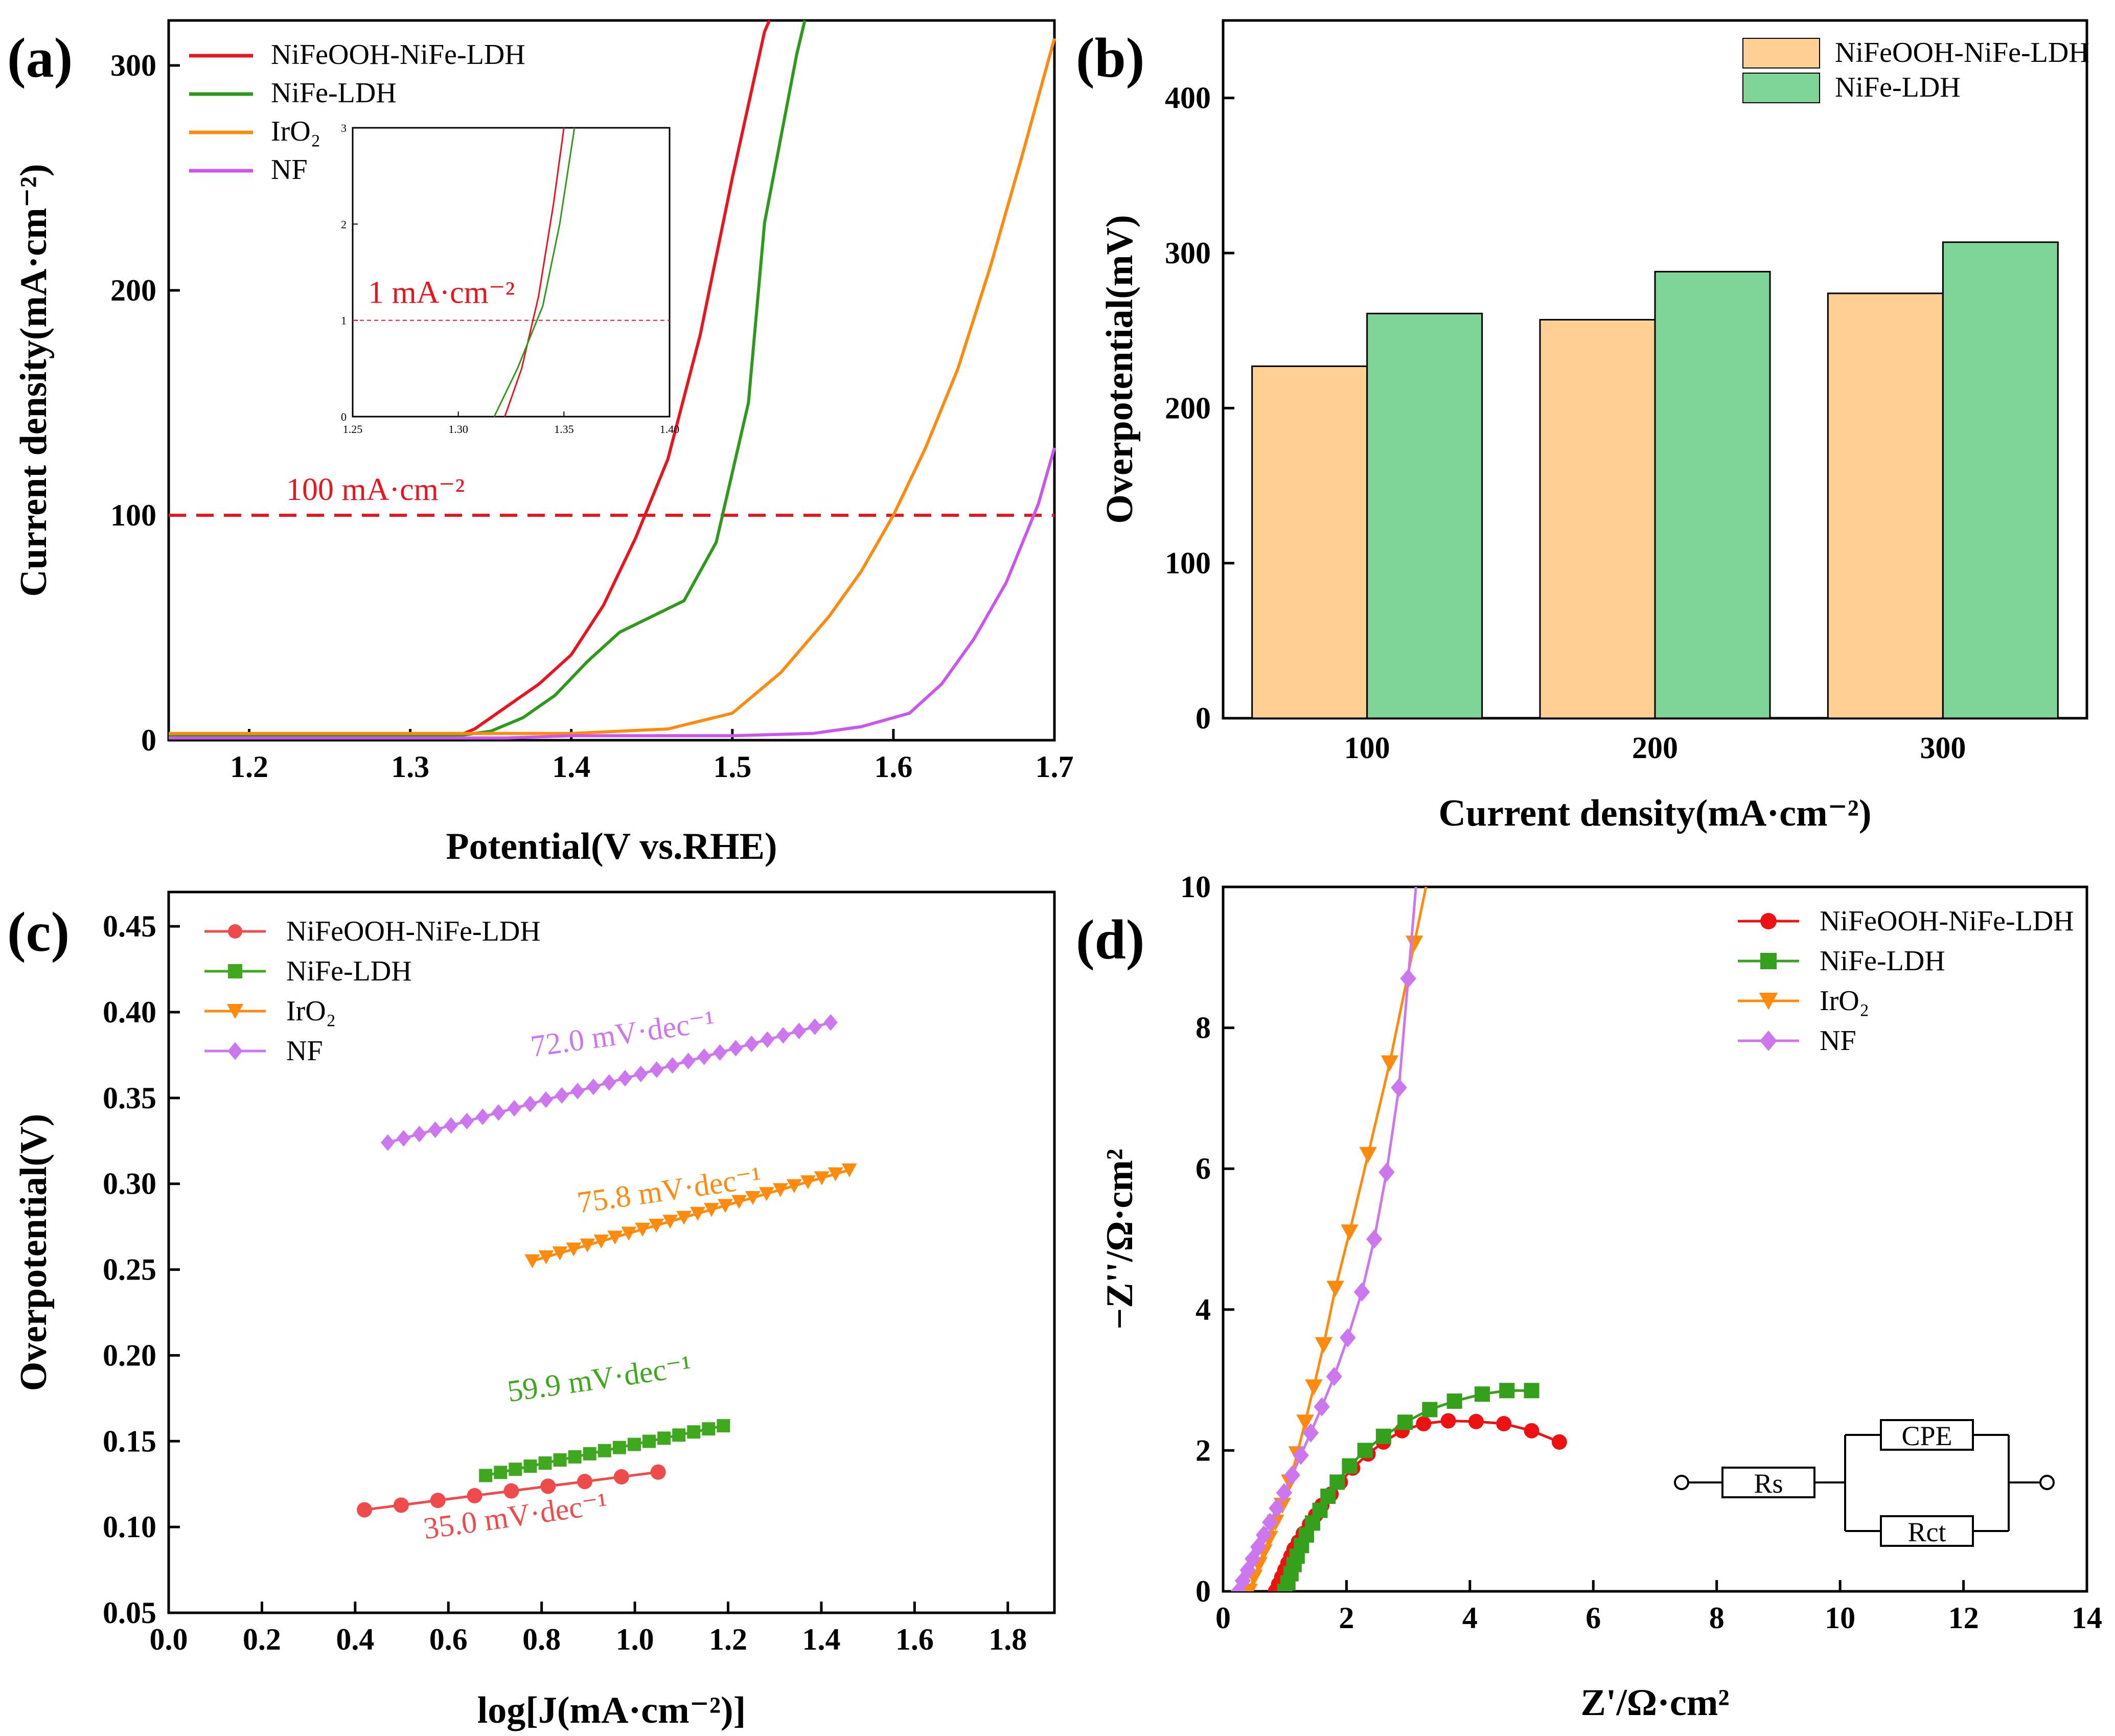 The image size is (2115, 1736). I want to click on x-axis-title: Current density(mA·cm⁻²), so click(1655, 813).